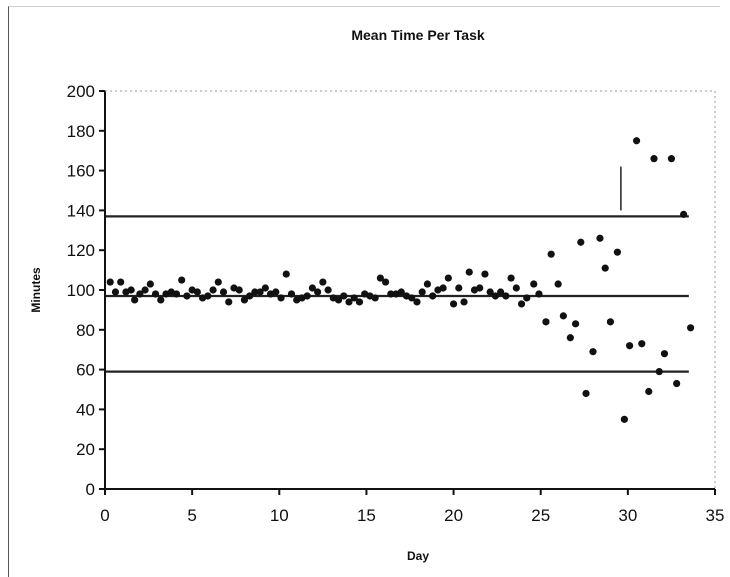  Describe the element at coordinates (540, 515) in the screenshot. I see `x-tick-label: 25` at that location.